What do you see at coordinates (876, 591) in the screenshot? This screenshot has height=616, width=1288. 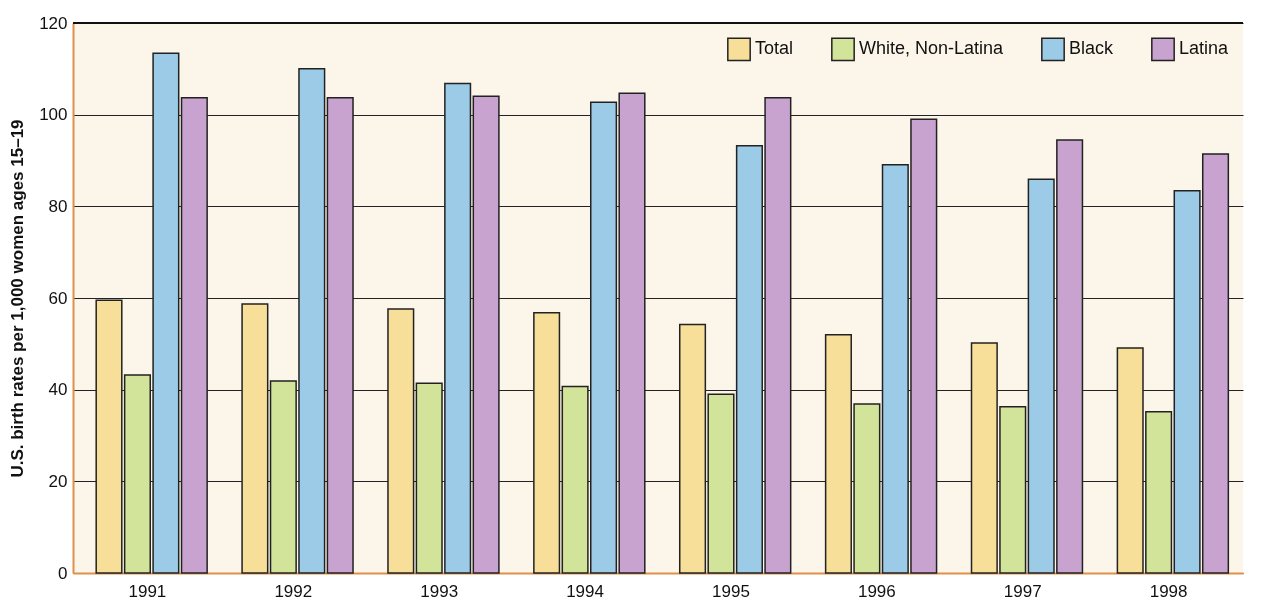 I see `x-tick-label: 1996` at bounding box center [876, 591].